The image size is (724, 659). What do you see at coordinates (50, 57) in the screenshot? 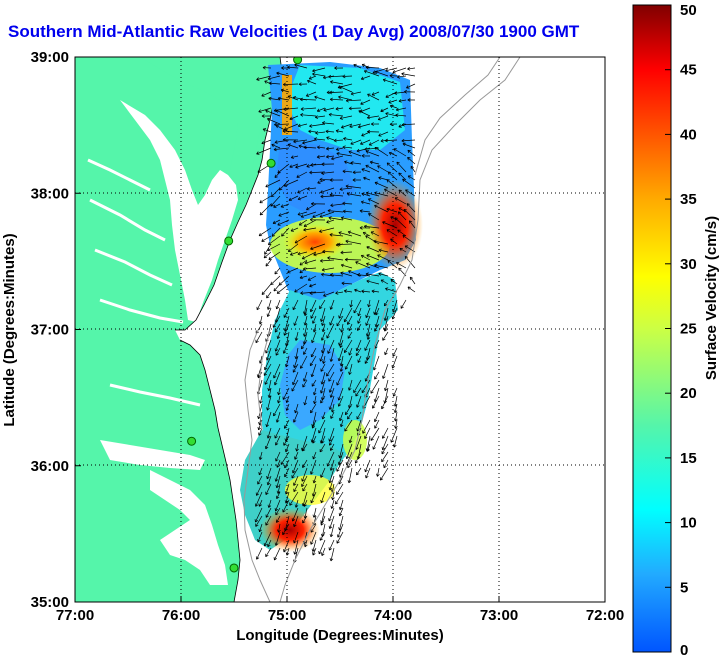
I see `y-tick-label: 39:00` at bounding box center [50, 57].